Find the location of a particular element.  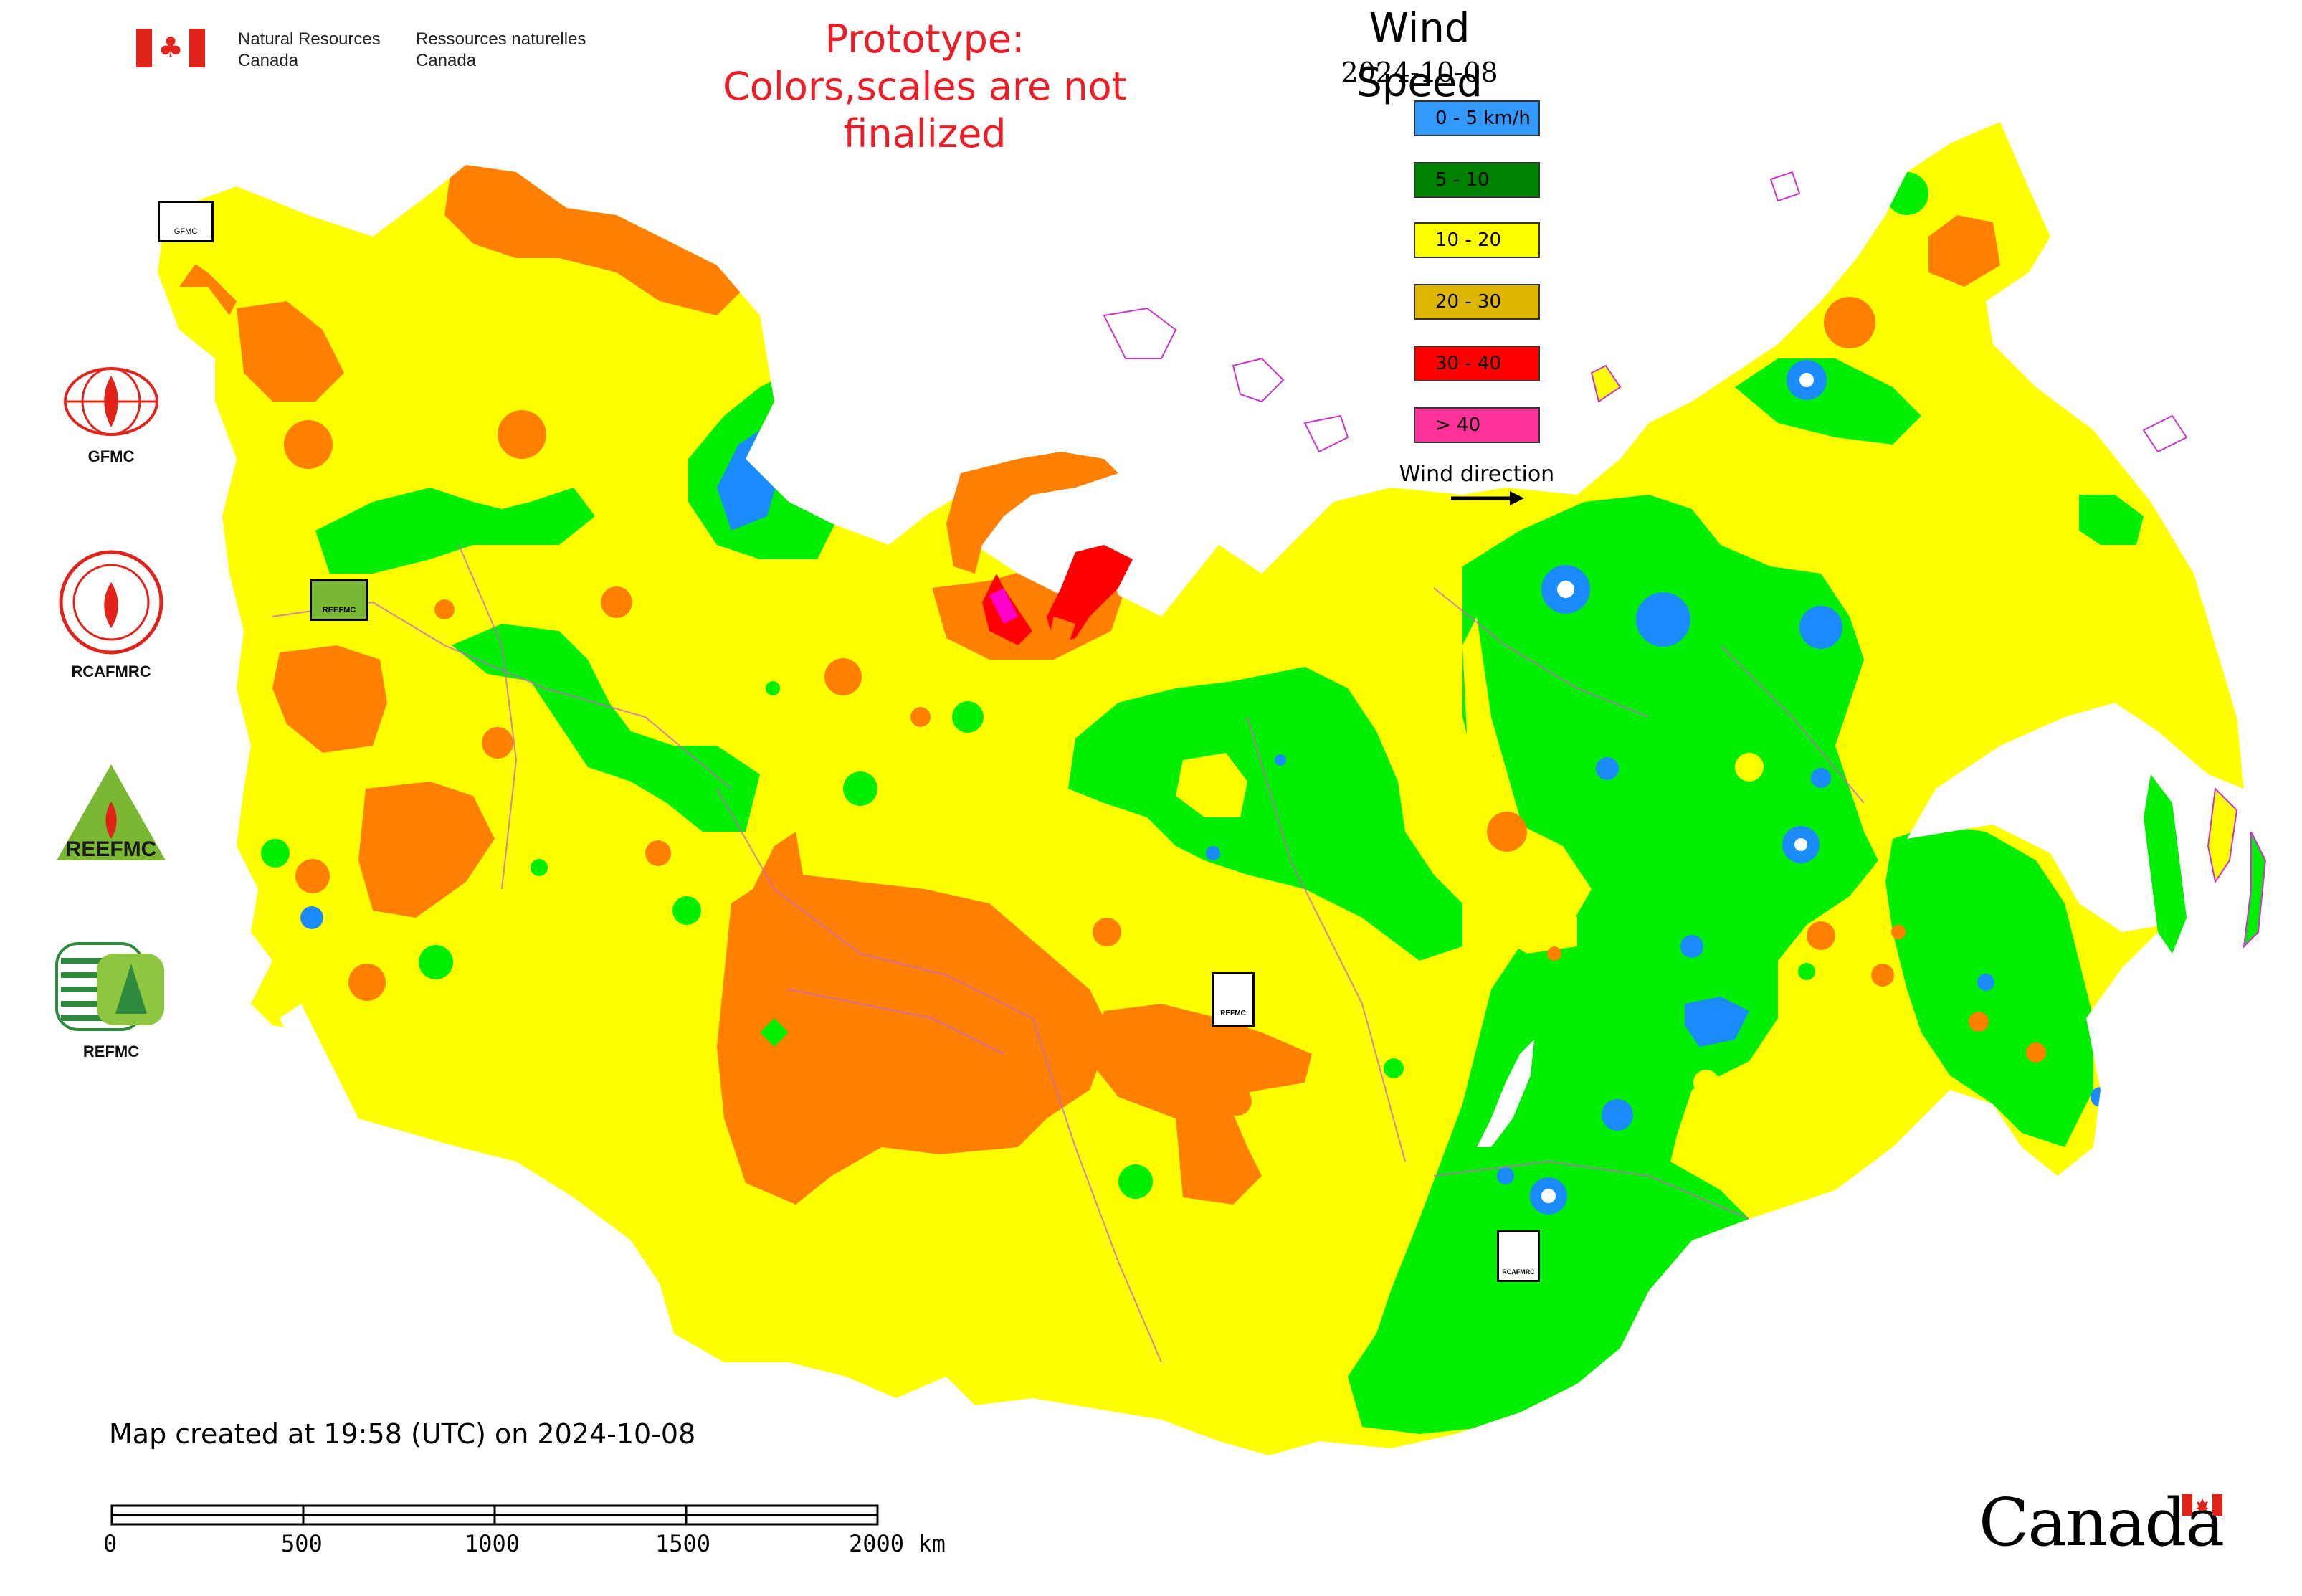

legend-item: 0 - 5 km/h is located at coordinates (1477, 118).